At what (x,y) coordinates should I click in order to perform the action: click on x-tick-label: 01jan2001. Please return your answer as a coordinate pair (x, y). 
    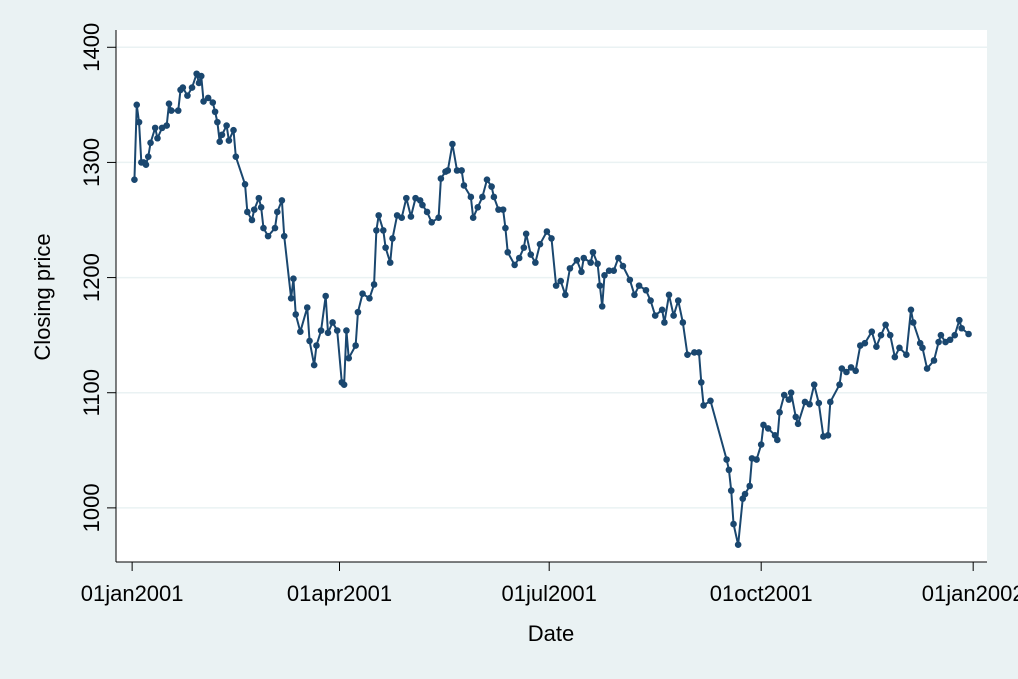
    Looking at the image, I should click on (132, 593).